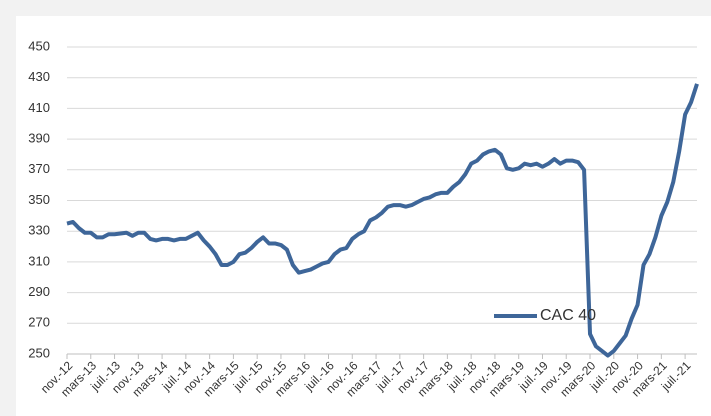  What do you see at coordinates (39, 291) in the screenshot?
I see `y-tick-label: 290` at bounding box center [39, 291].